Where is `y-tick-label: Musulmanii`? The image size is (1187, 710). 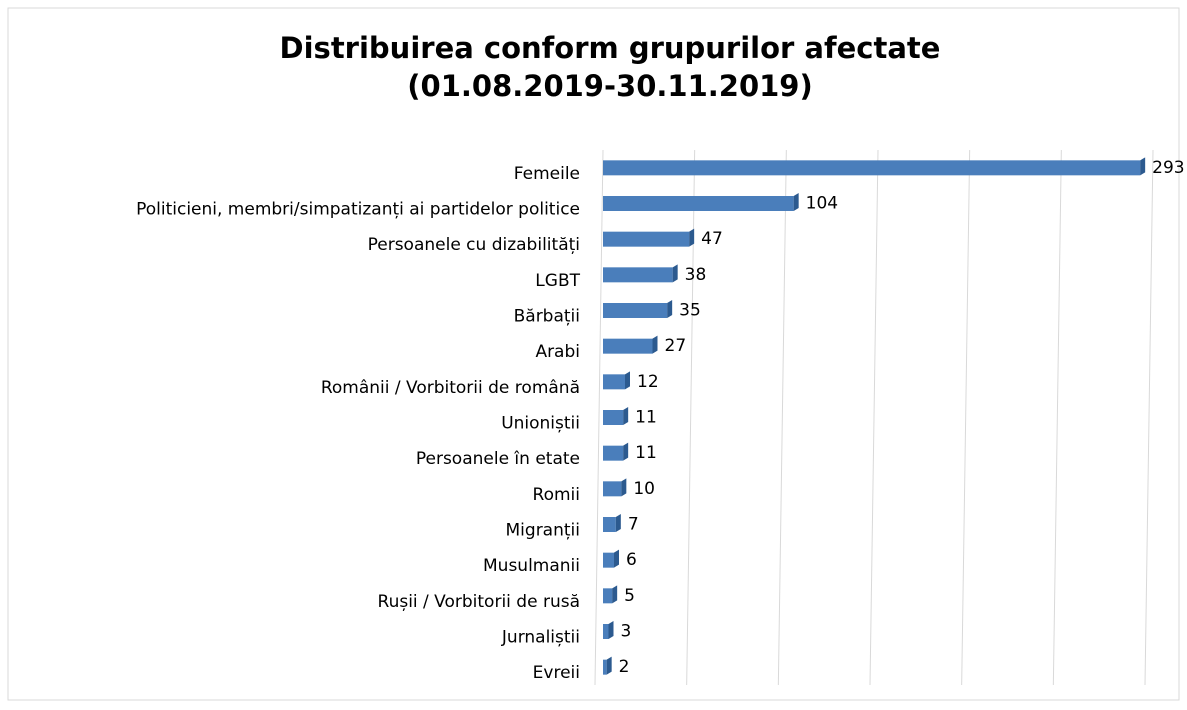 y-tick-label: Musulmanii is located at coordinates (531, 566).